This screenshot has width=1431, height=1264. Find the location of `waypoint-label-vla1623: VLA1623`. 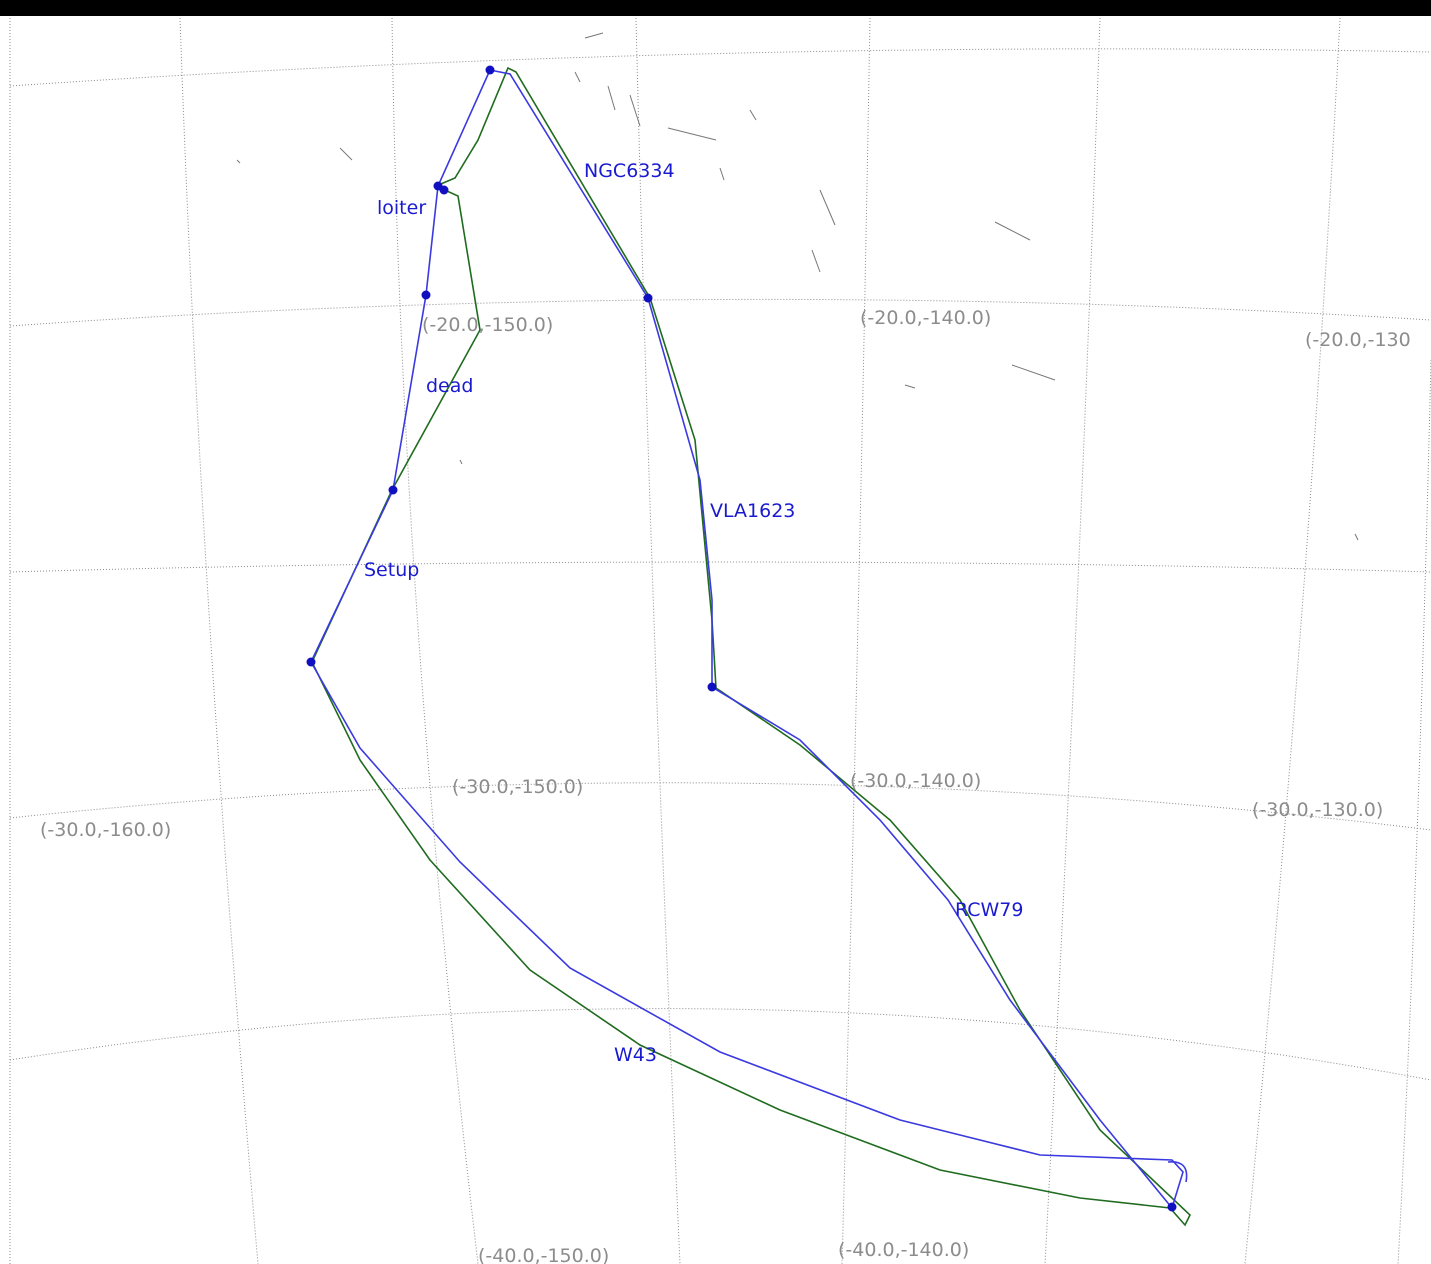

waypoint-label-vla1623: VLA1623 is located at coordinates (752, 511).